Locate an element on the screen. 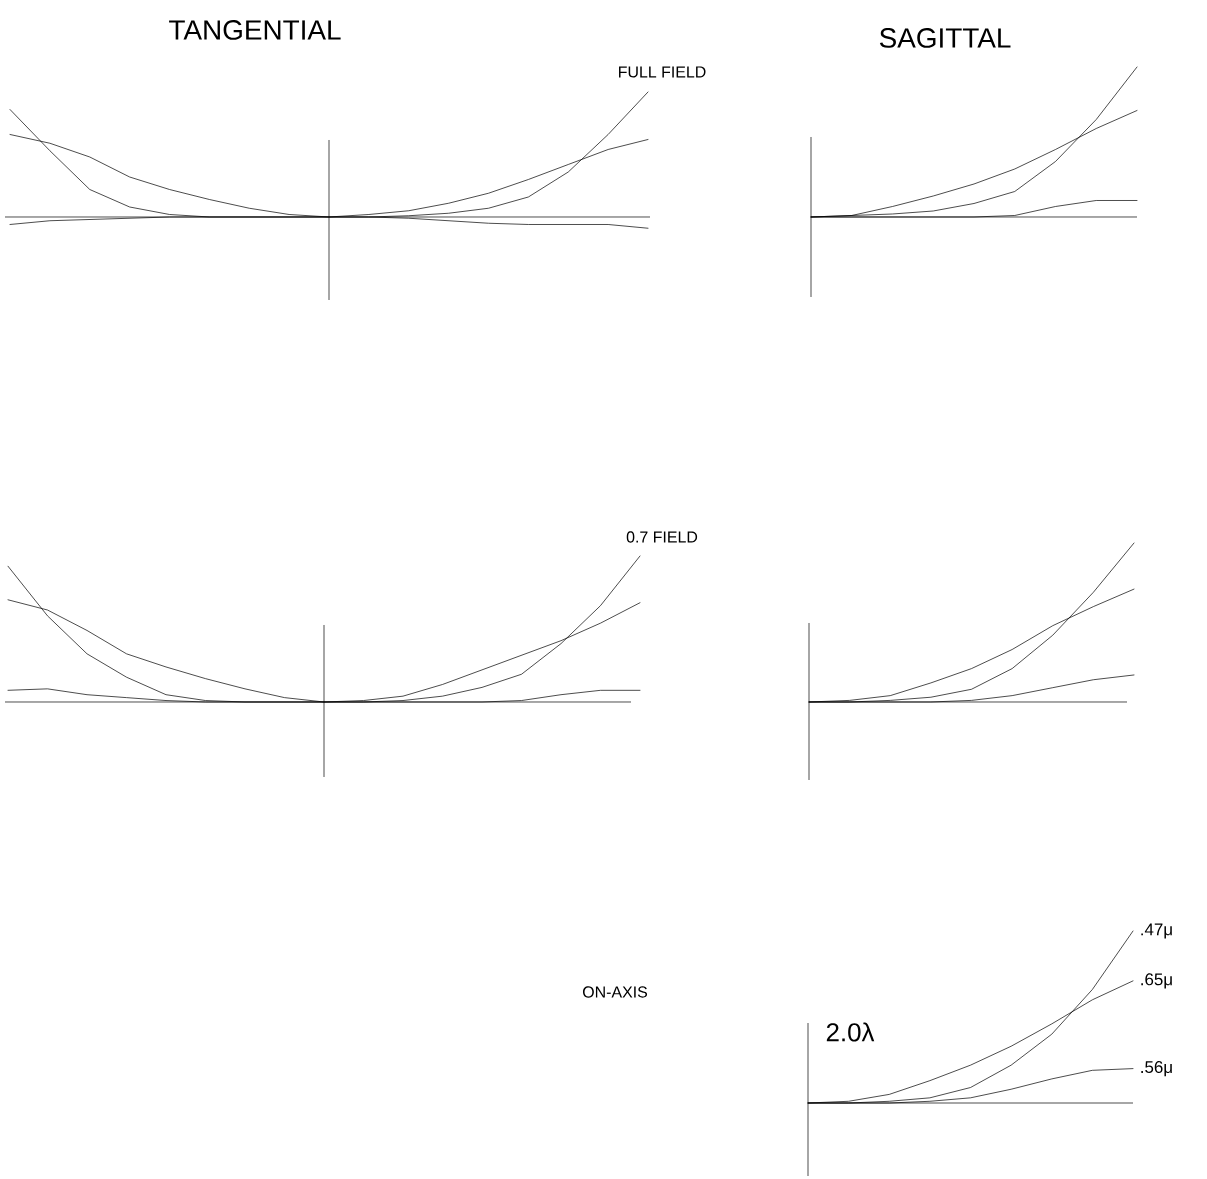 This screenshot has width=1207, height=1179. text: ON-AXIS is located at coordinates (615, 992).